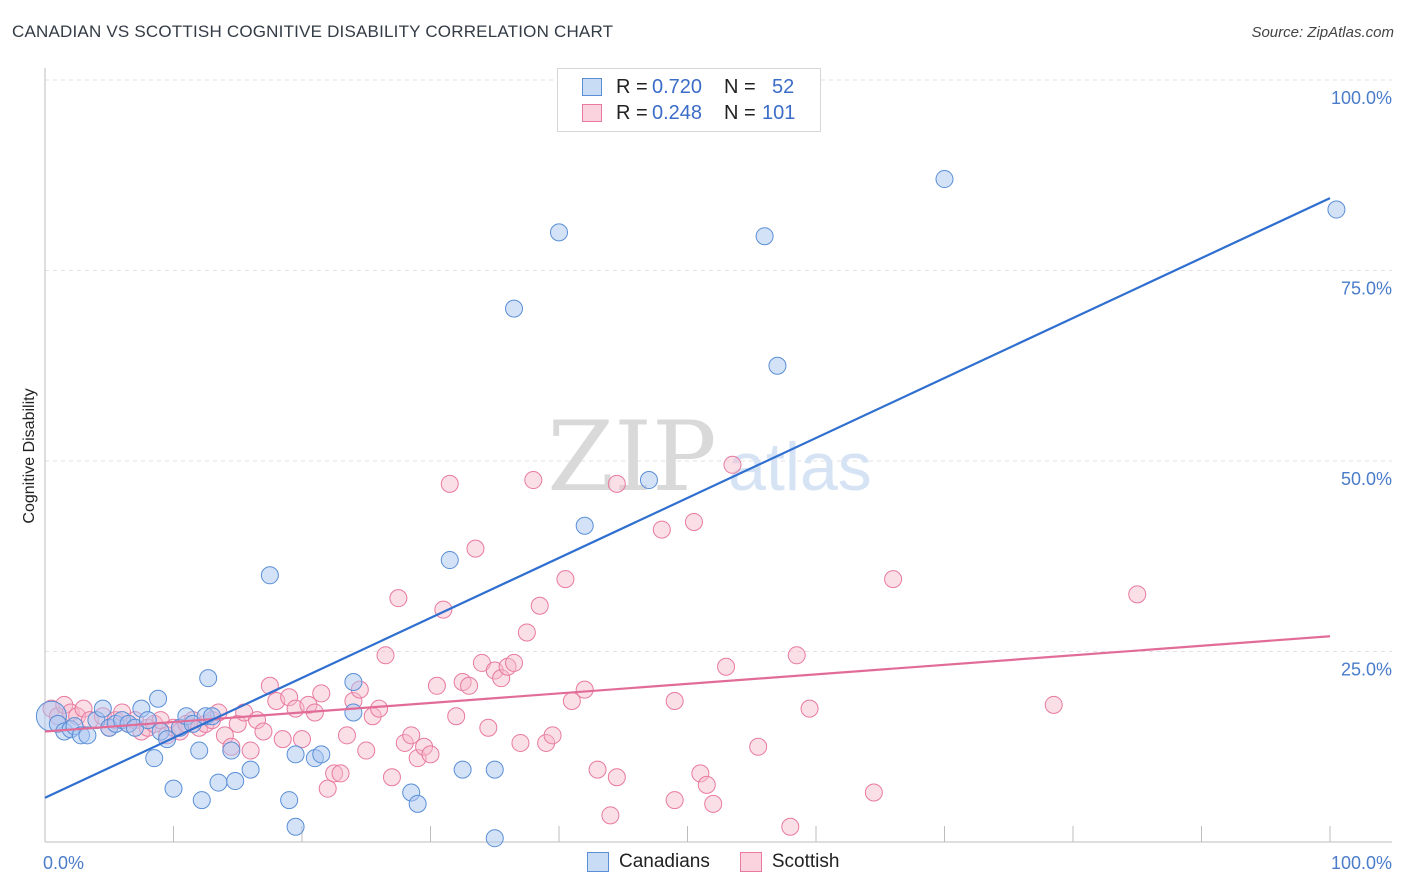 The height and width of the screenshot is (892, 1406). I want to click on watermark: ZIP atlas, so click(709, 457).